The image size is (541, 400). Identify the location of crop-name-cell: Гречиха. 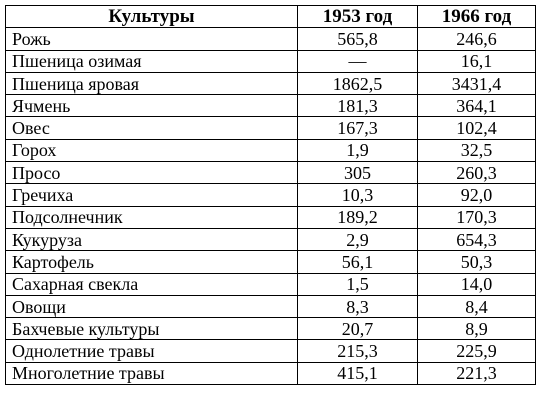
(151, 195).